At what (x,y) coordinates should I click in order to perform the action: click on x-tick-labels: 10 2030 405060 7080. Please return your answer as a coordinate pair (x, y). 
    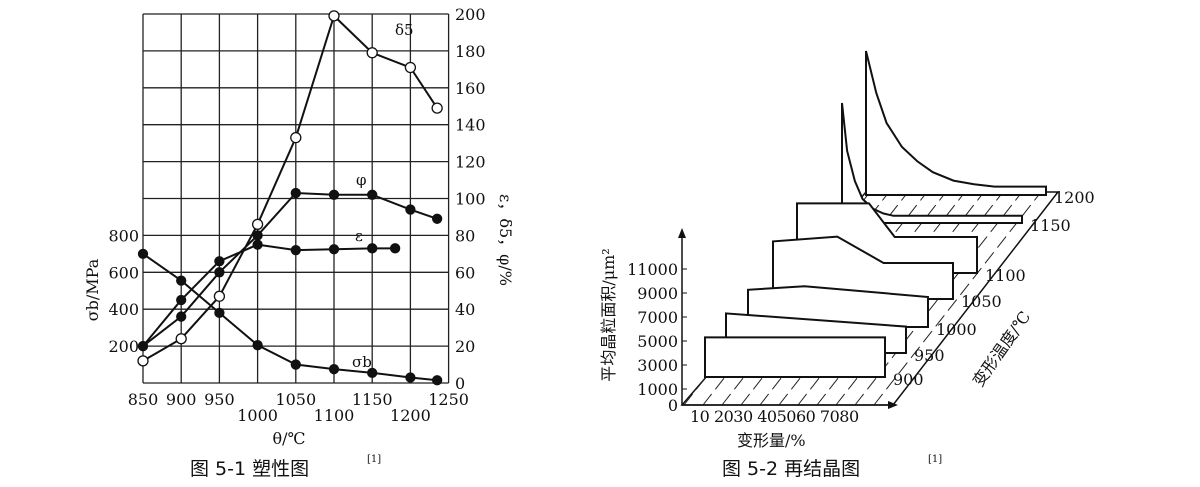
    Looking at the image, I should click on (774, 416).